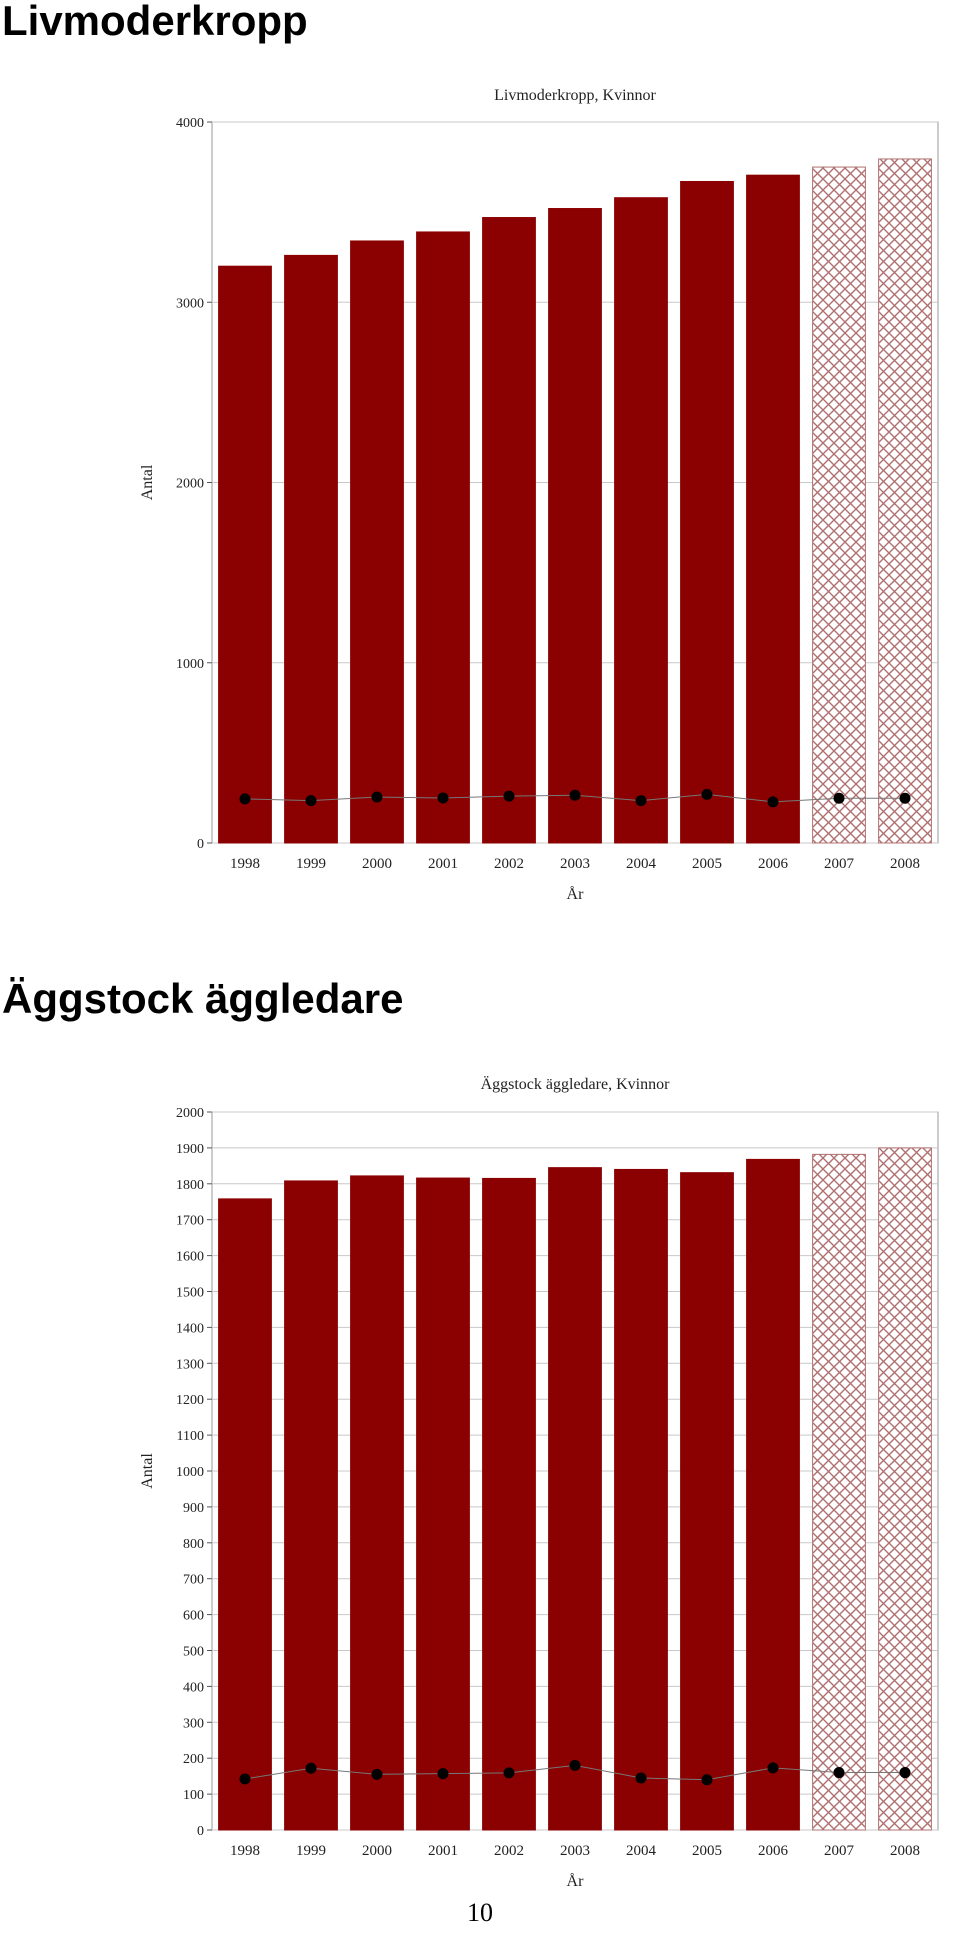 Image resolution: width=960 pixels, height=1935 pixels. I want to click on section-heading-livmoderkropp: Livmoderkropp, so click(155, 22).